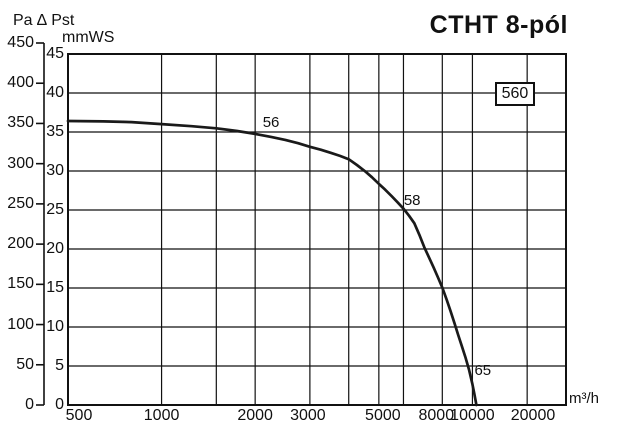 The width and height of the screenshot is (617, 438). I want to click on mmws-axis-tick-label: 15, so click(55, 287).